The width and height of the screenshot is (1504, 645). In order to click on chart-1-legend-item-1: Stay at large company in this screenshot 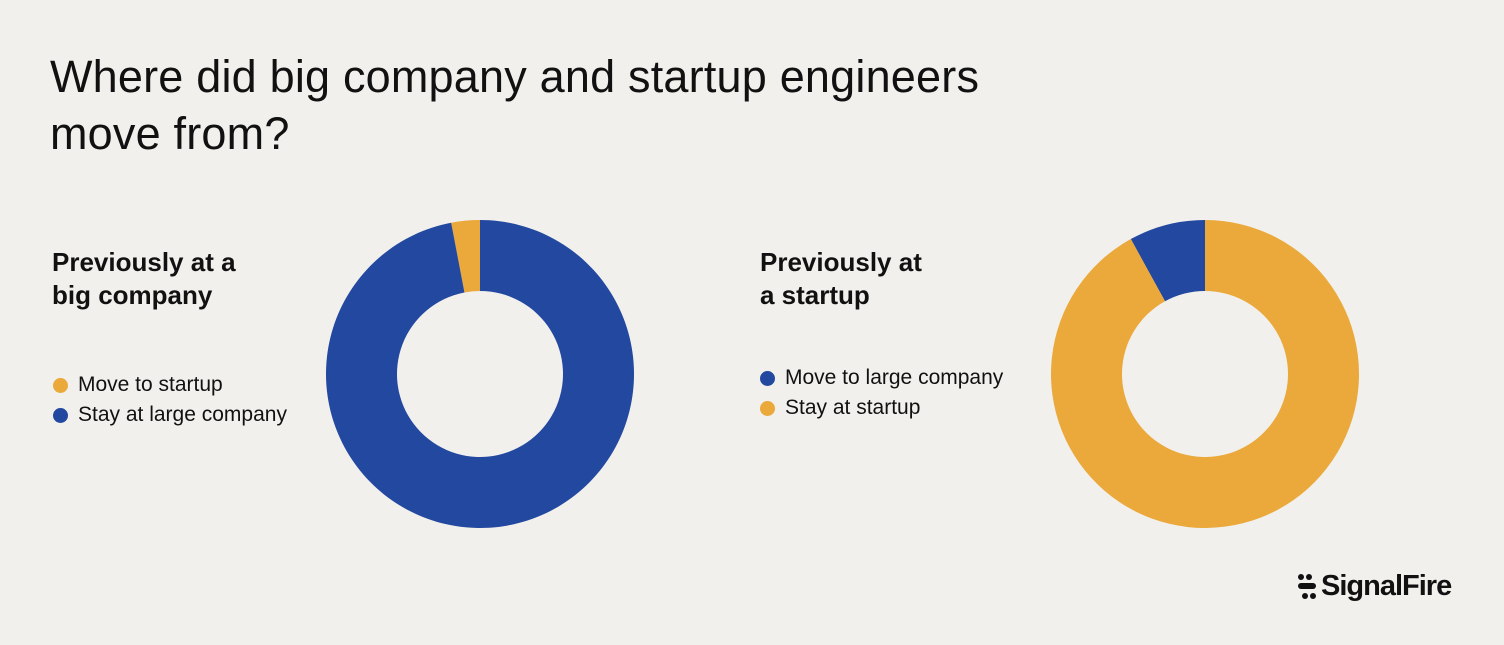, I will do `click(170, 415)`.